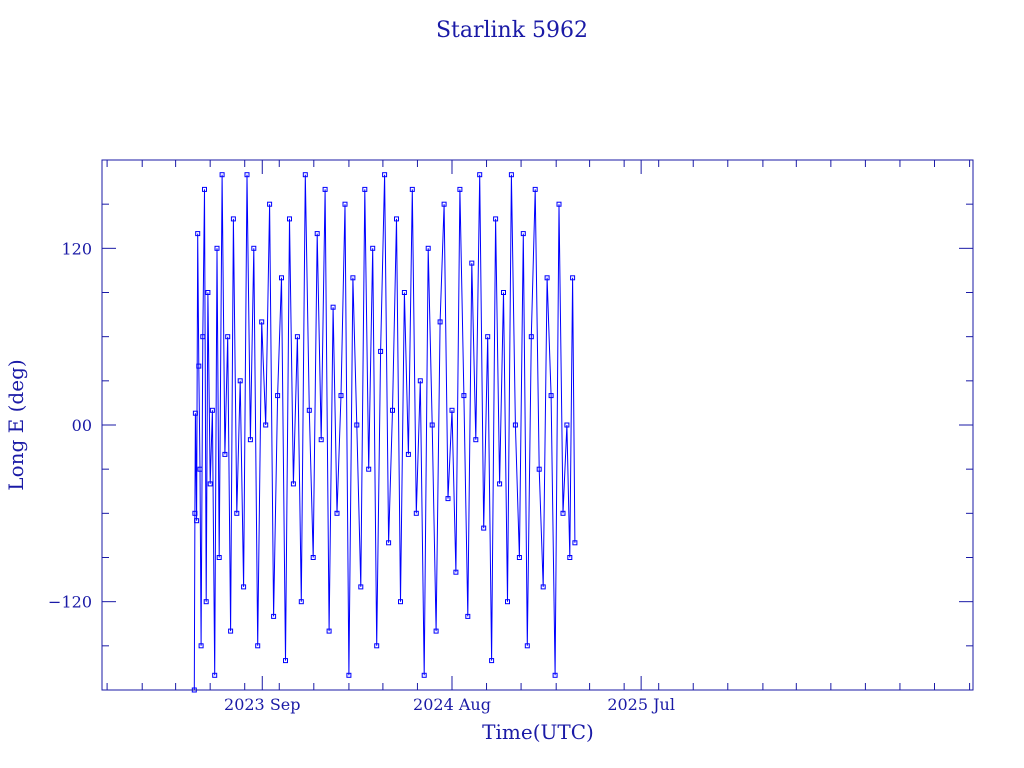 Image resolution: width=1024 pixels, height=768 pixels. I want to click on x-tick-label: 2023 Sep, so click(262, 704).